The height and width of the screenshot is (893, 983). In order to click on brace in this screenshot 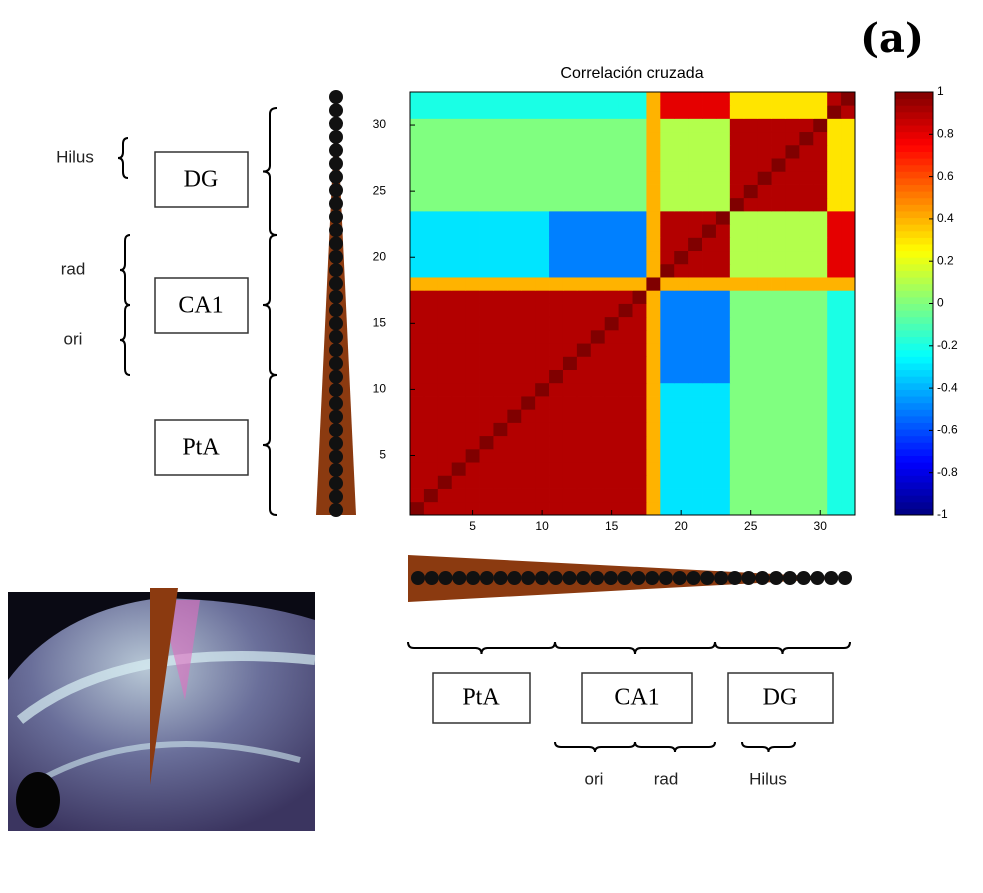, I will do `click(675, 747)`.